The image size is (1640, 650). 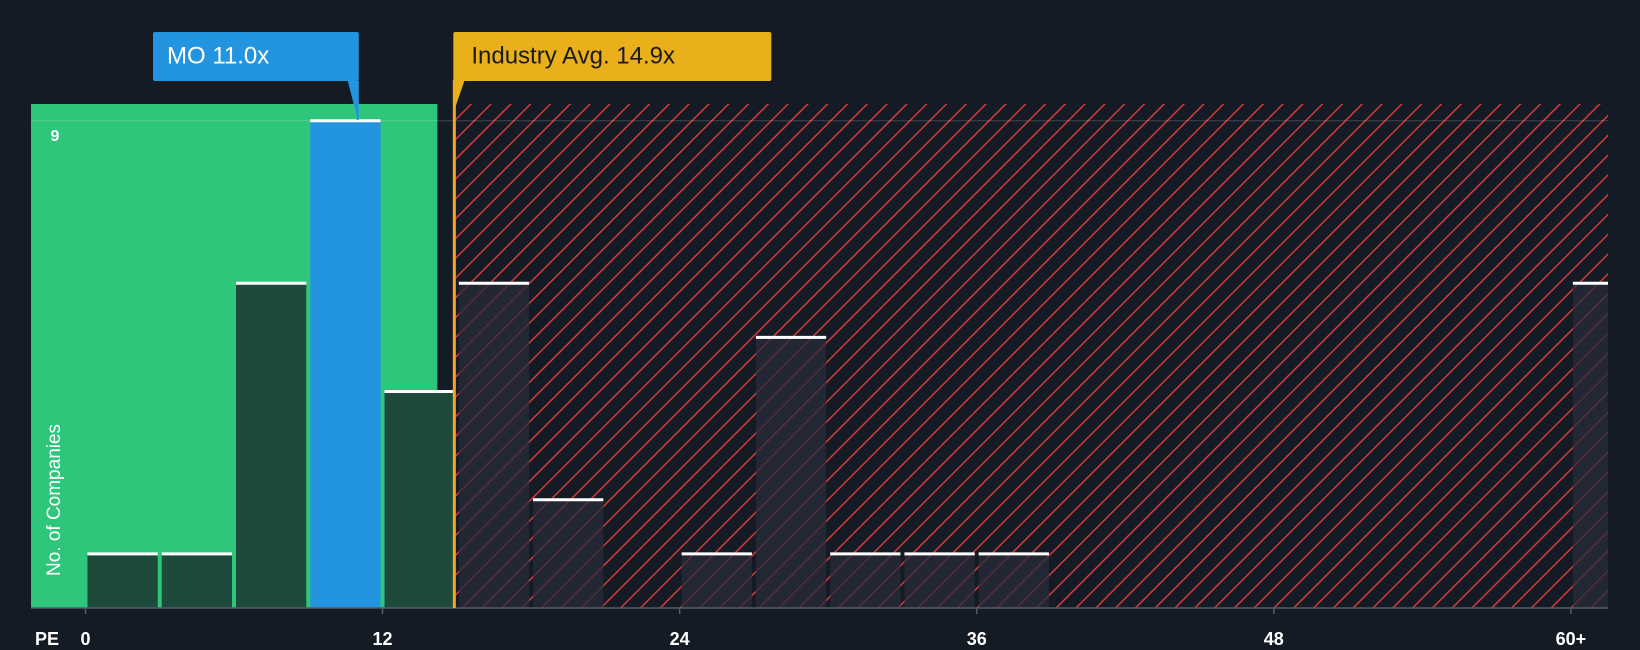 What do you see at coordinates (55, 136) in the screenshot?
I see `y-tick-label: 9` at bounding box center [55, 136].